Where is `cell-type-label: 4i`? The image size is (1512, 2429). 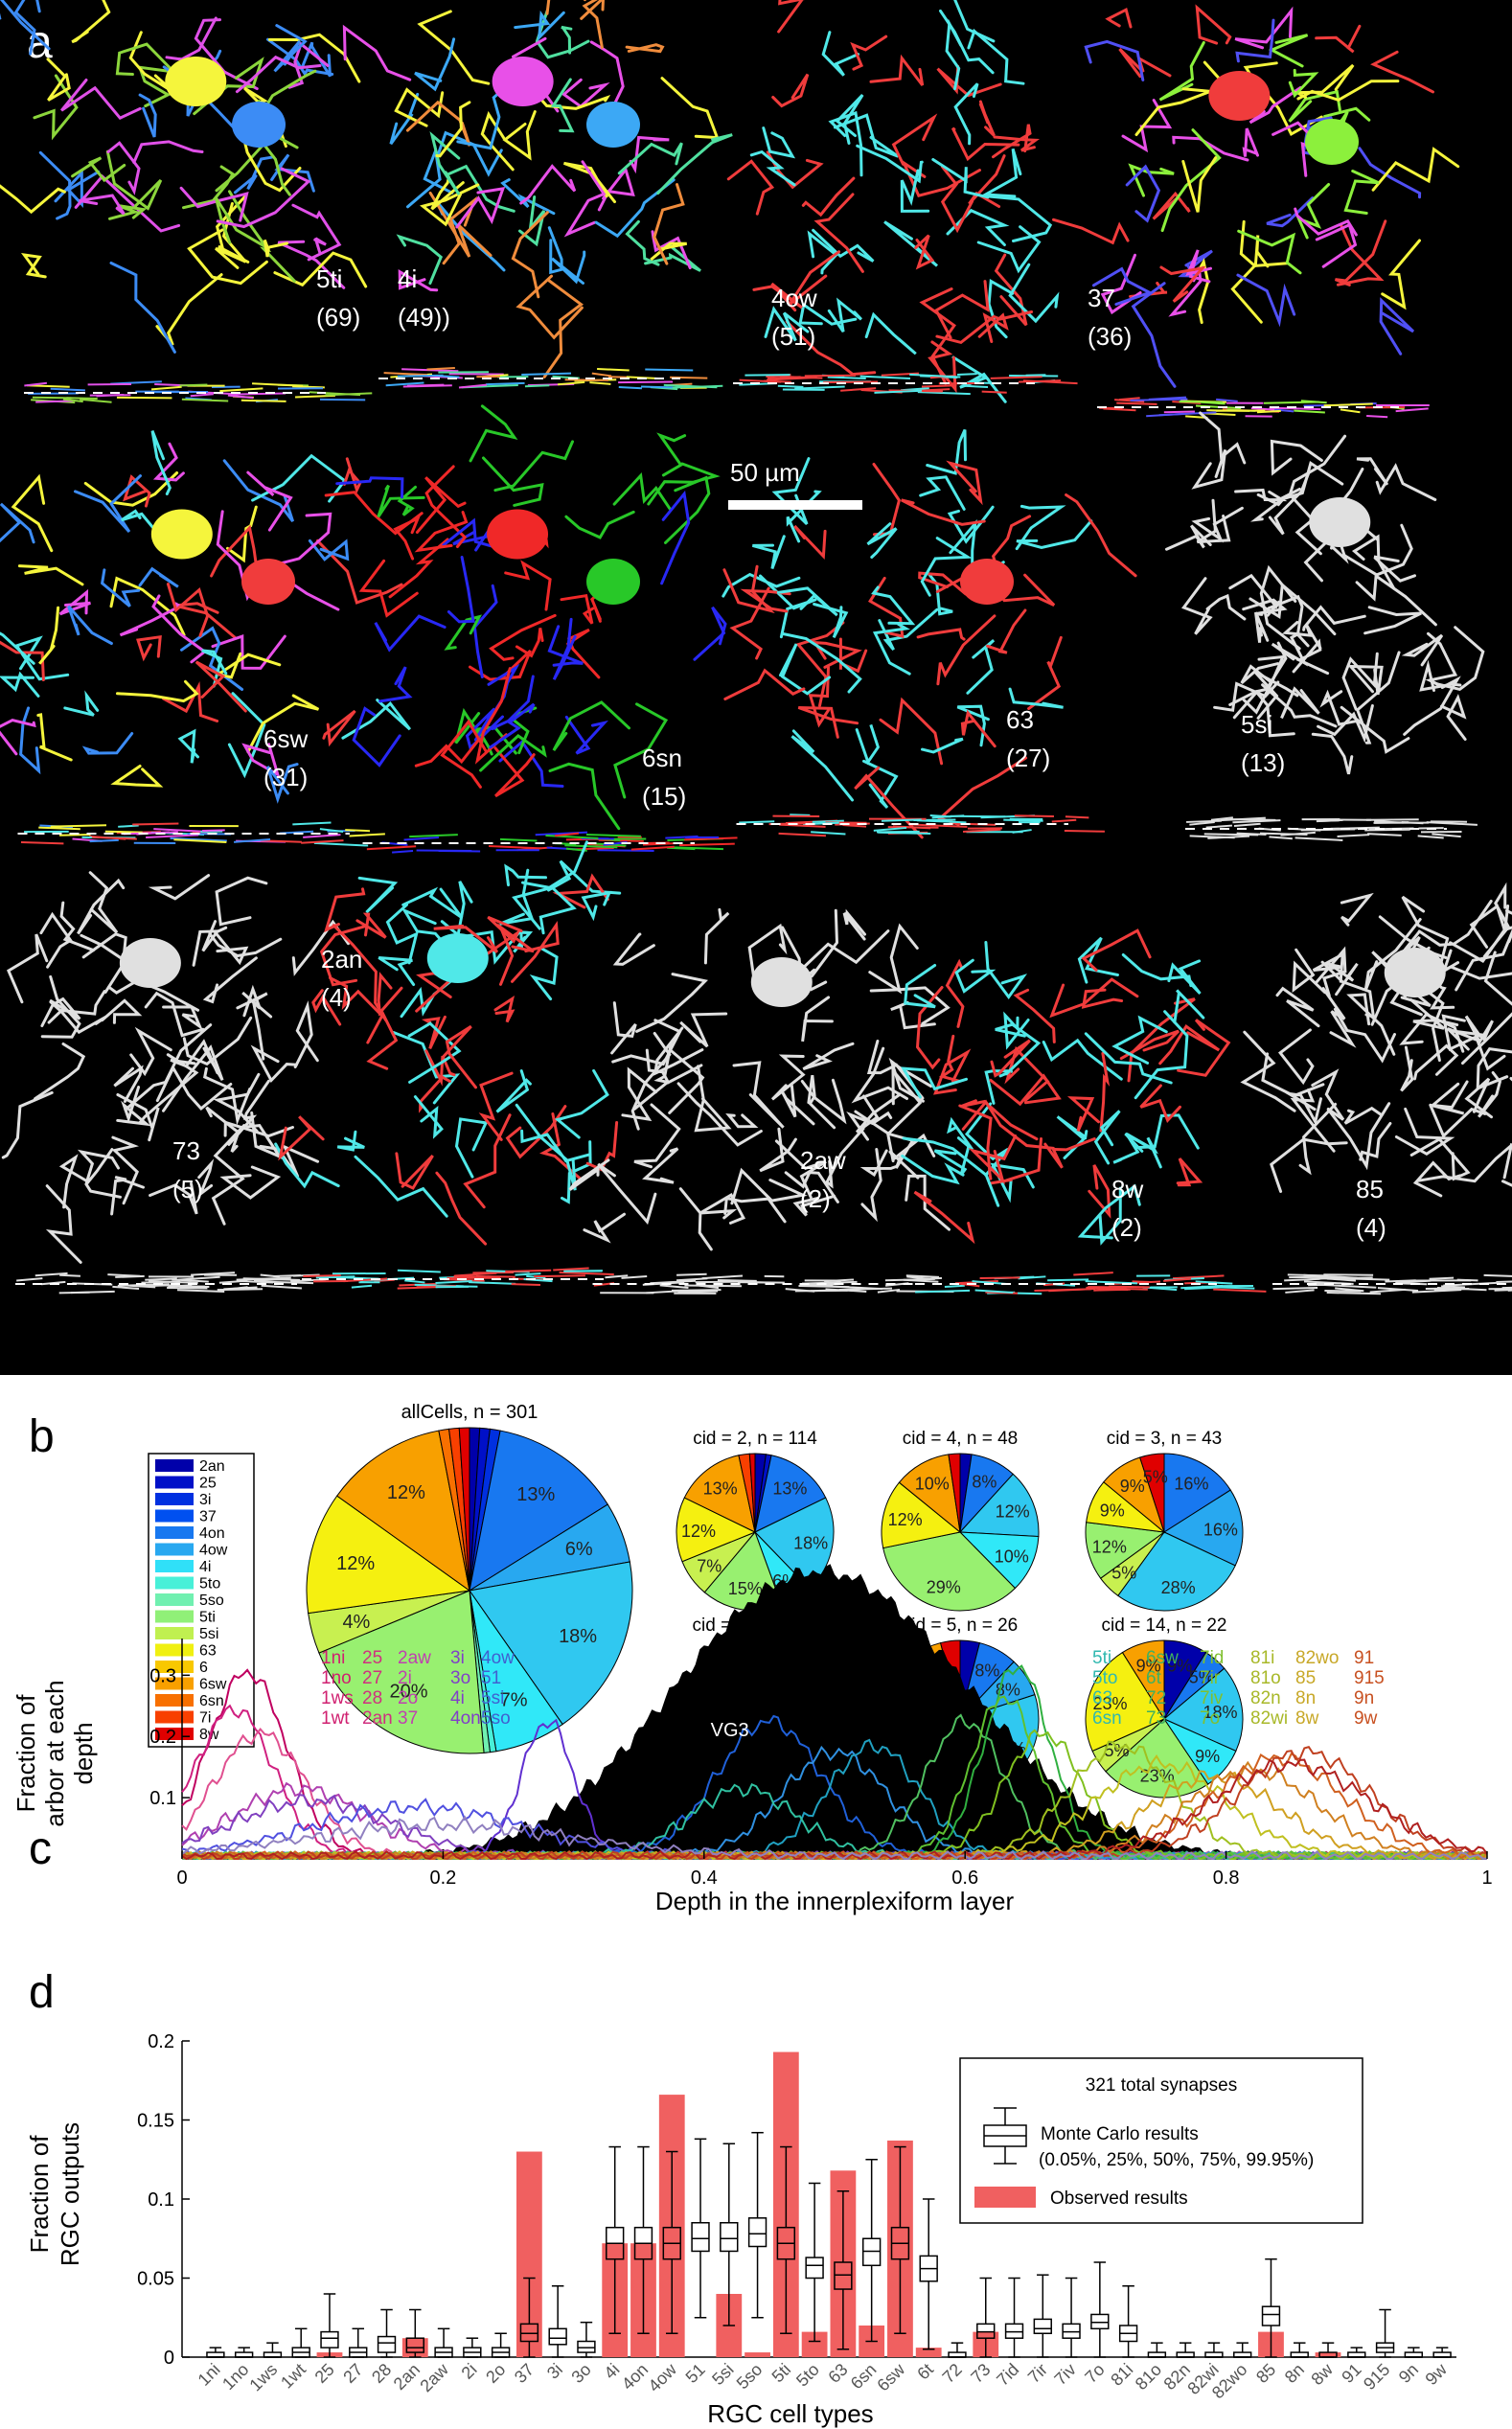
cell-type-label: 4i is located at coordinates (407, 278).